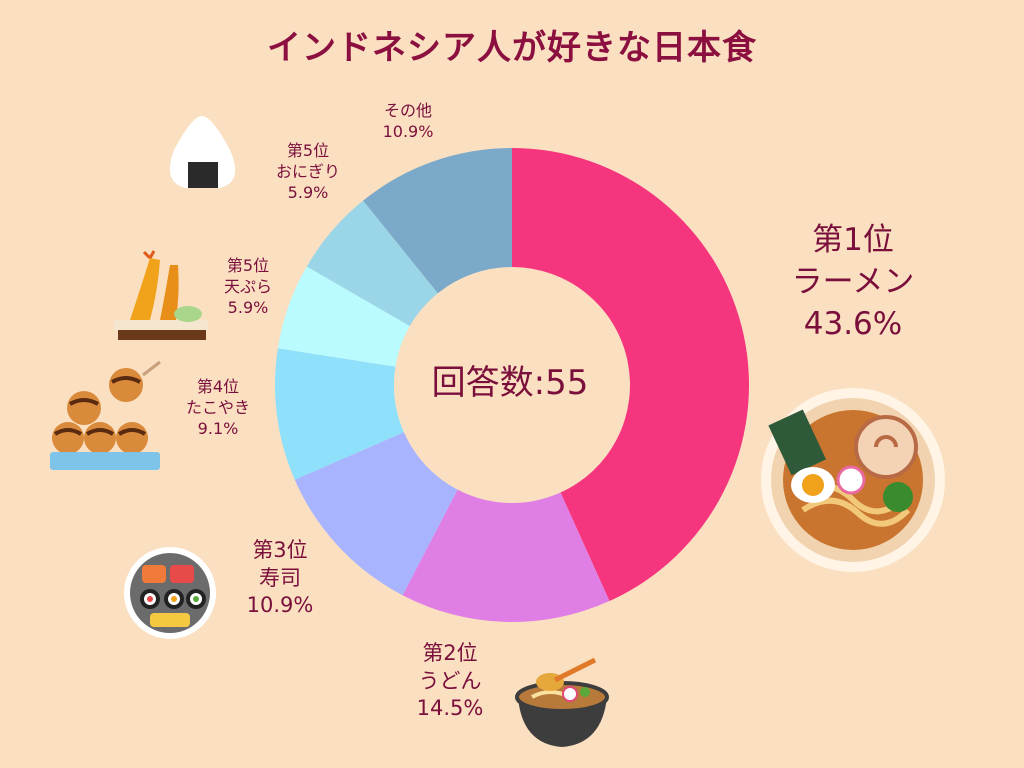 The image size is (1024, 768). I want to click on center-label: 回答数:55, so click(510, 383).